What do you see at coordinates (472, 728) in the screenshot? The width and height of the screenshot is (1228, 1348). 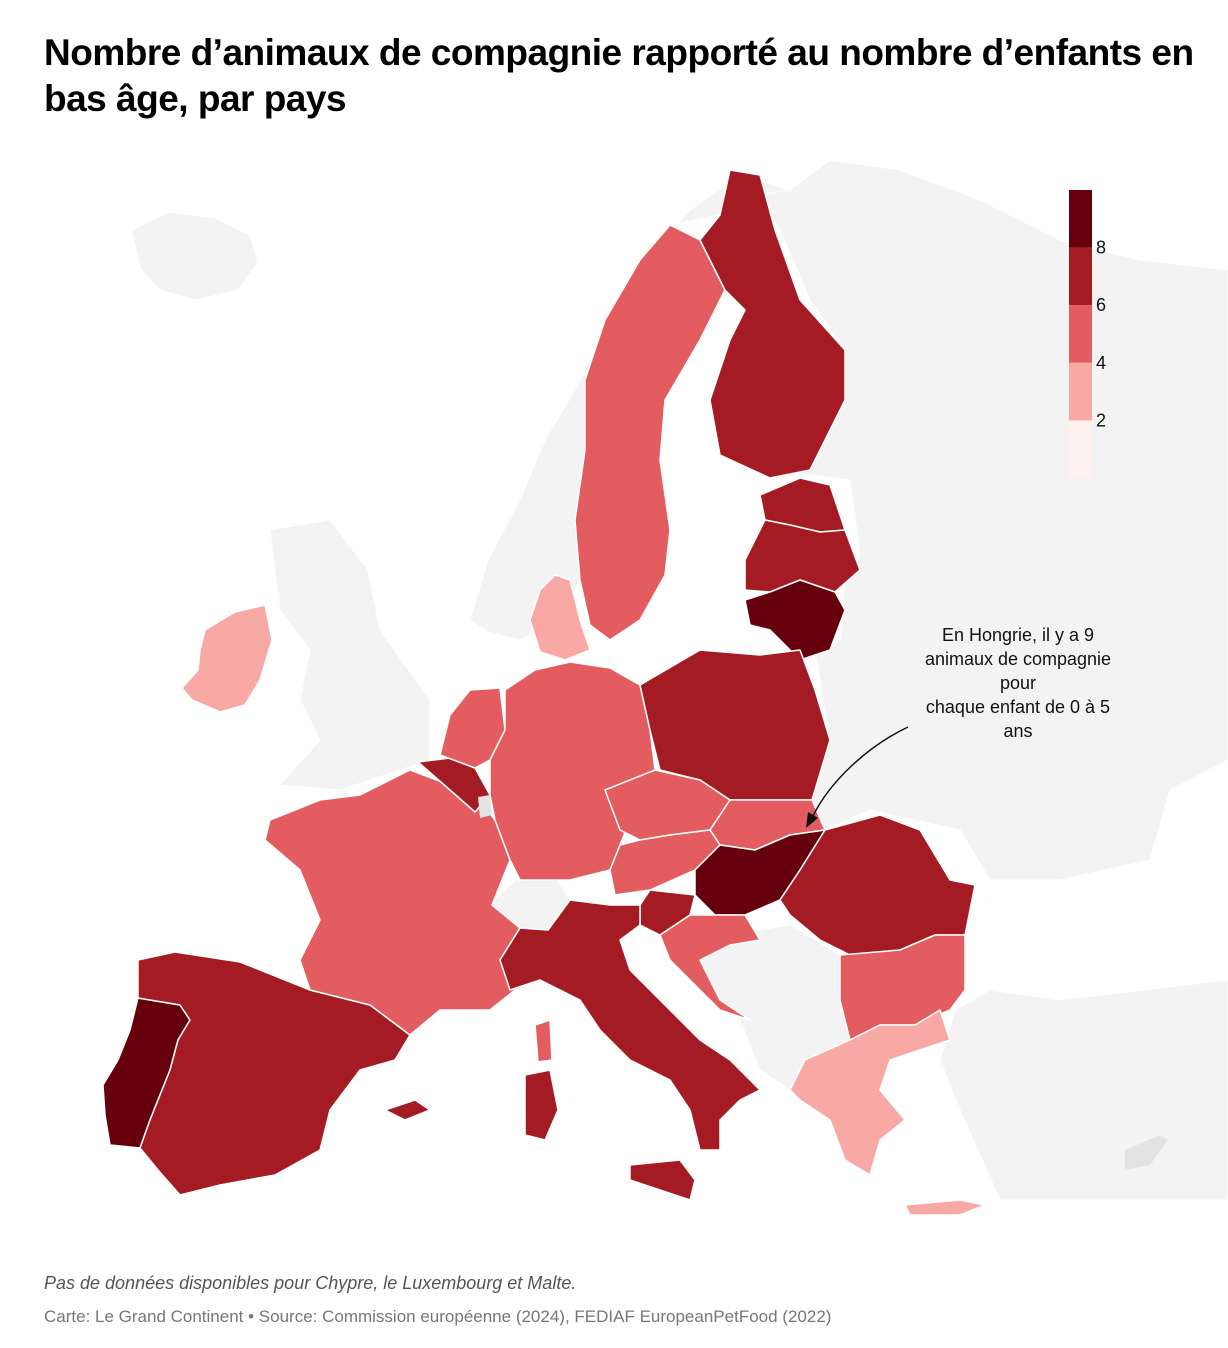 I see `country-pays-bas` at bounding box center [472, 728].